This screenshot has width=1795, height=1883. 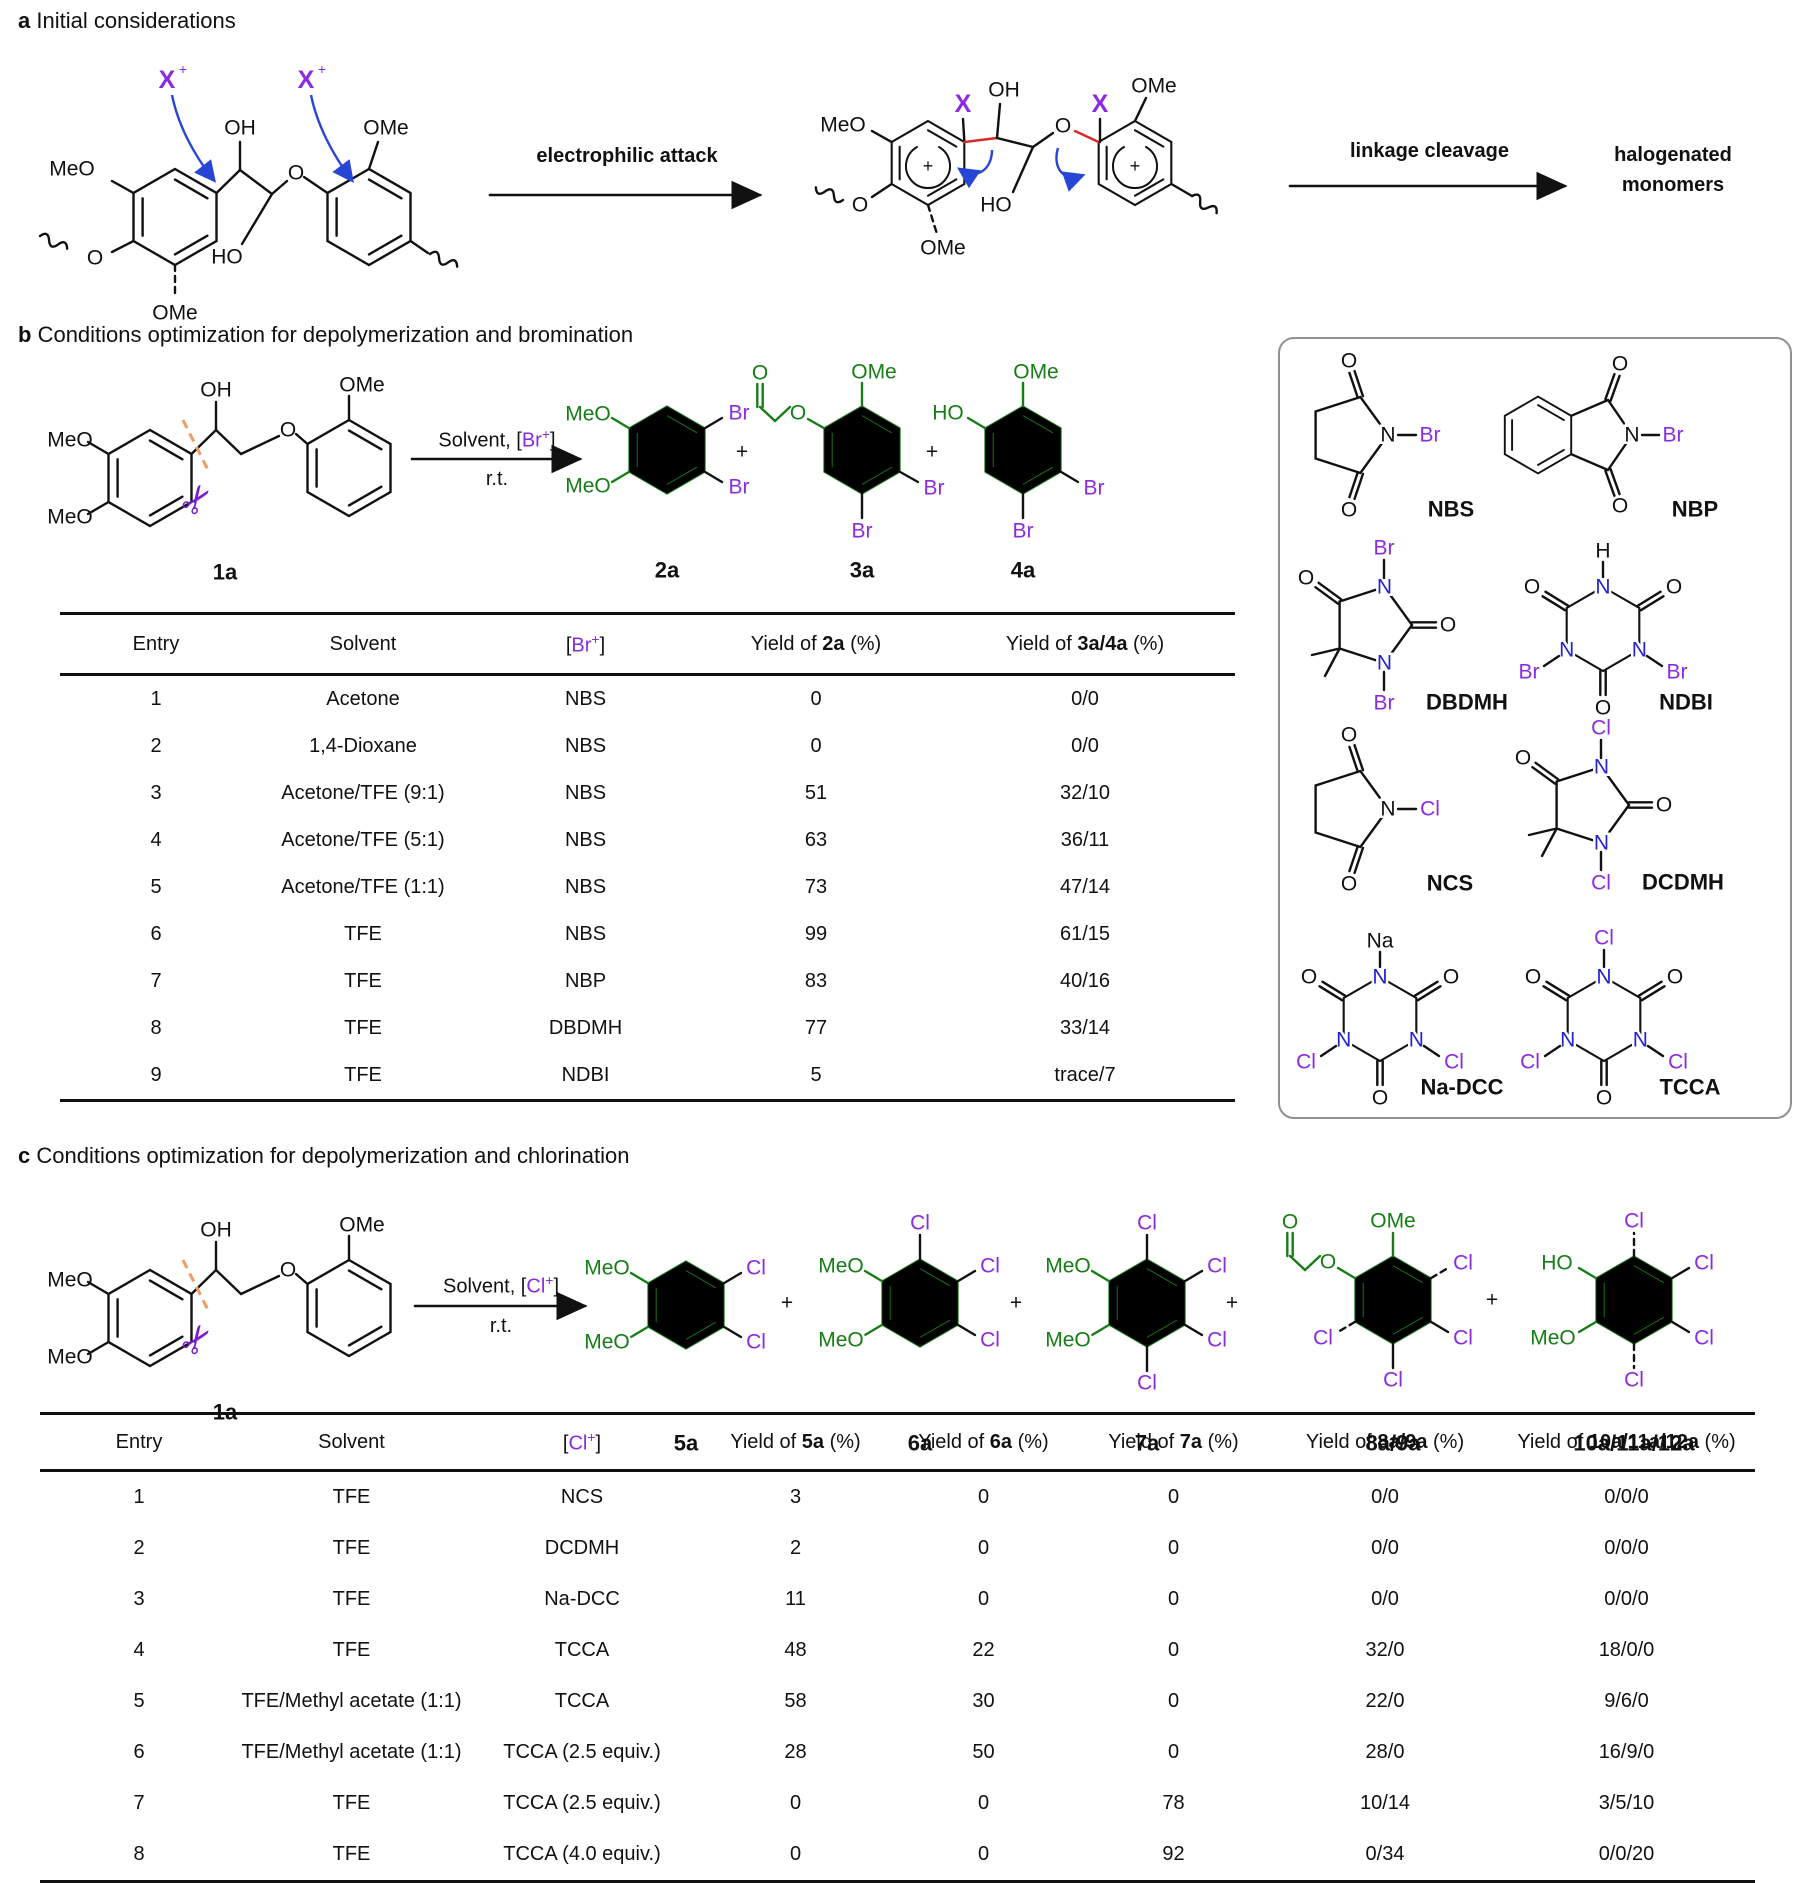 What do you see at coordinates (816, 644) in the screenshot?
I see `table-header-cell: Yield of 2a (%)` at bounding box center [816, 644].